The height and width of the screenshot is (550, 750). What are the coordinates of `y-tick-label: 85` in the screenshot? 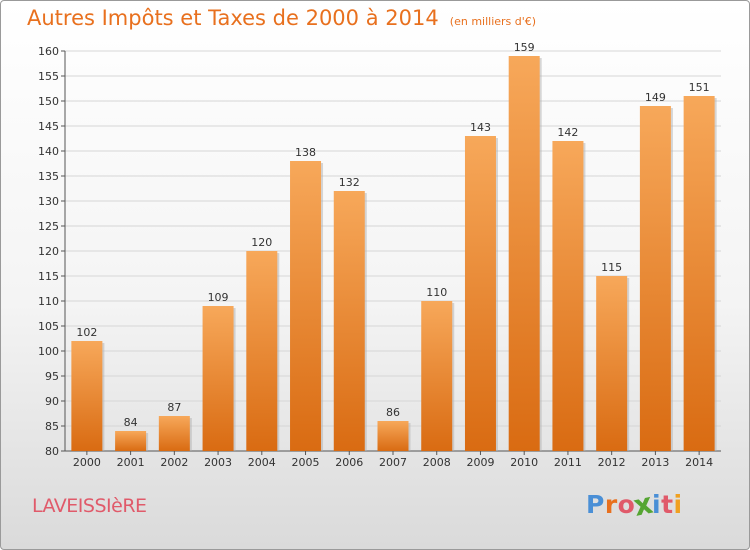 It's located at (52, 426).